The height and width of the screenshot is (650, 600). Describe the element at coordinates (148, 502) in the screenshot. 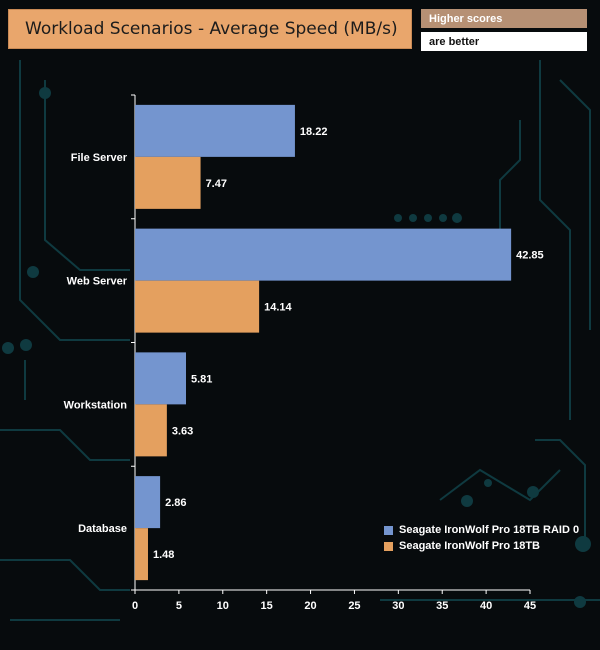

I see `bar-raid0-database` at that location.